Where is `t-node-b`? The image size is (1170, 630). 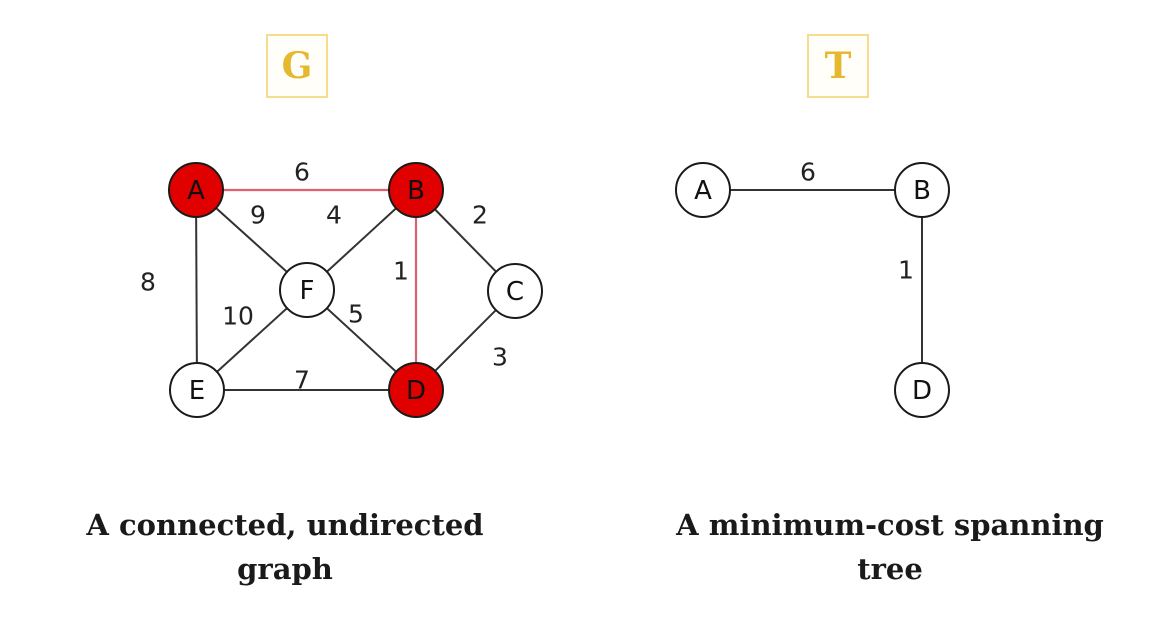
t-node-b is located at coordinates (922, 190).